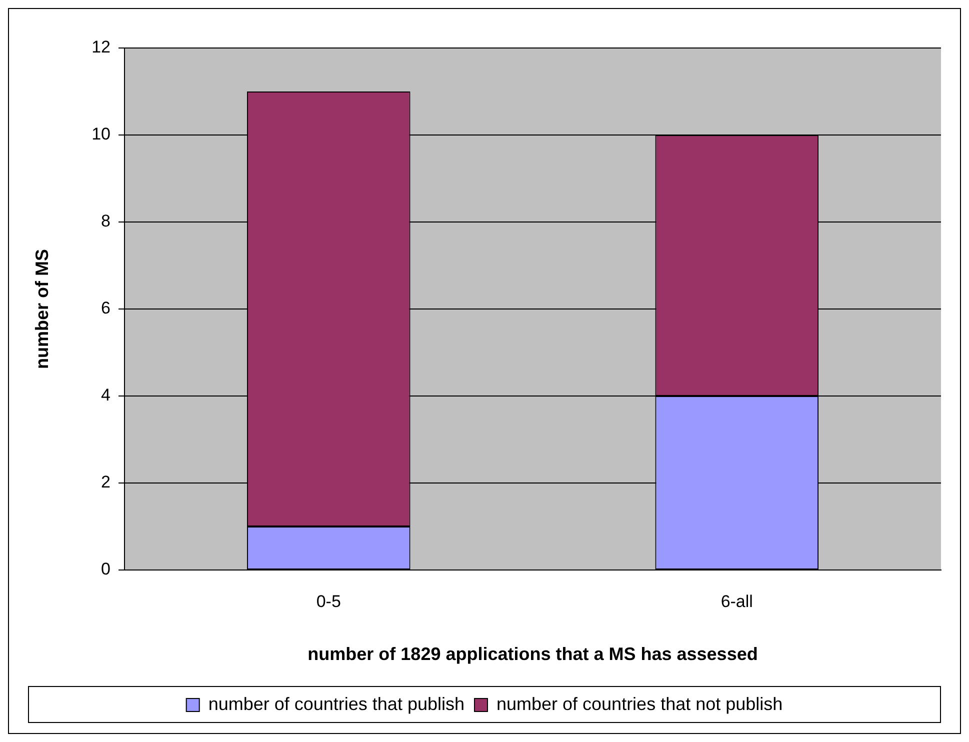 This screenshot has width=969, height=742. Describe the element at coordinates (106, 221) in the screenshot. I see `y-tick-label: 8` at that location.